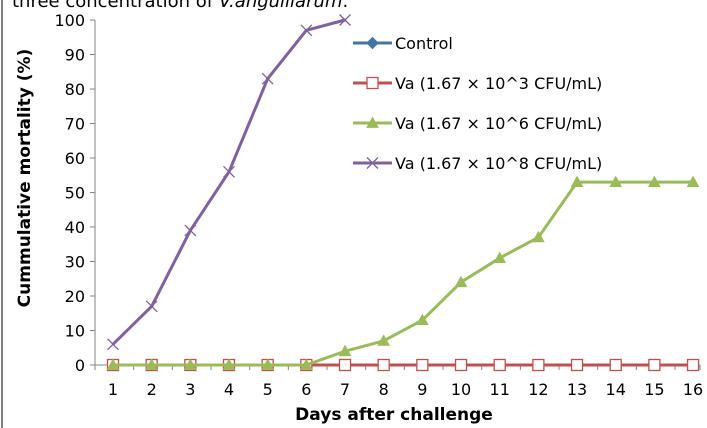  What do you see at coordinates (229, 389) in the screenshot?
I see `x-tick-label: 4` at bounding box center [229, 389].